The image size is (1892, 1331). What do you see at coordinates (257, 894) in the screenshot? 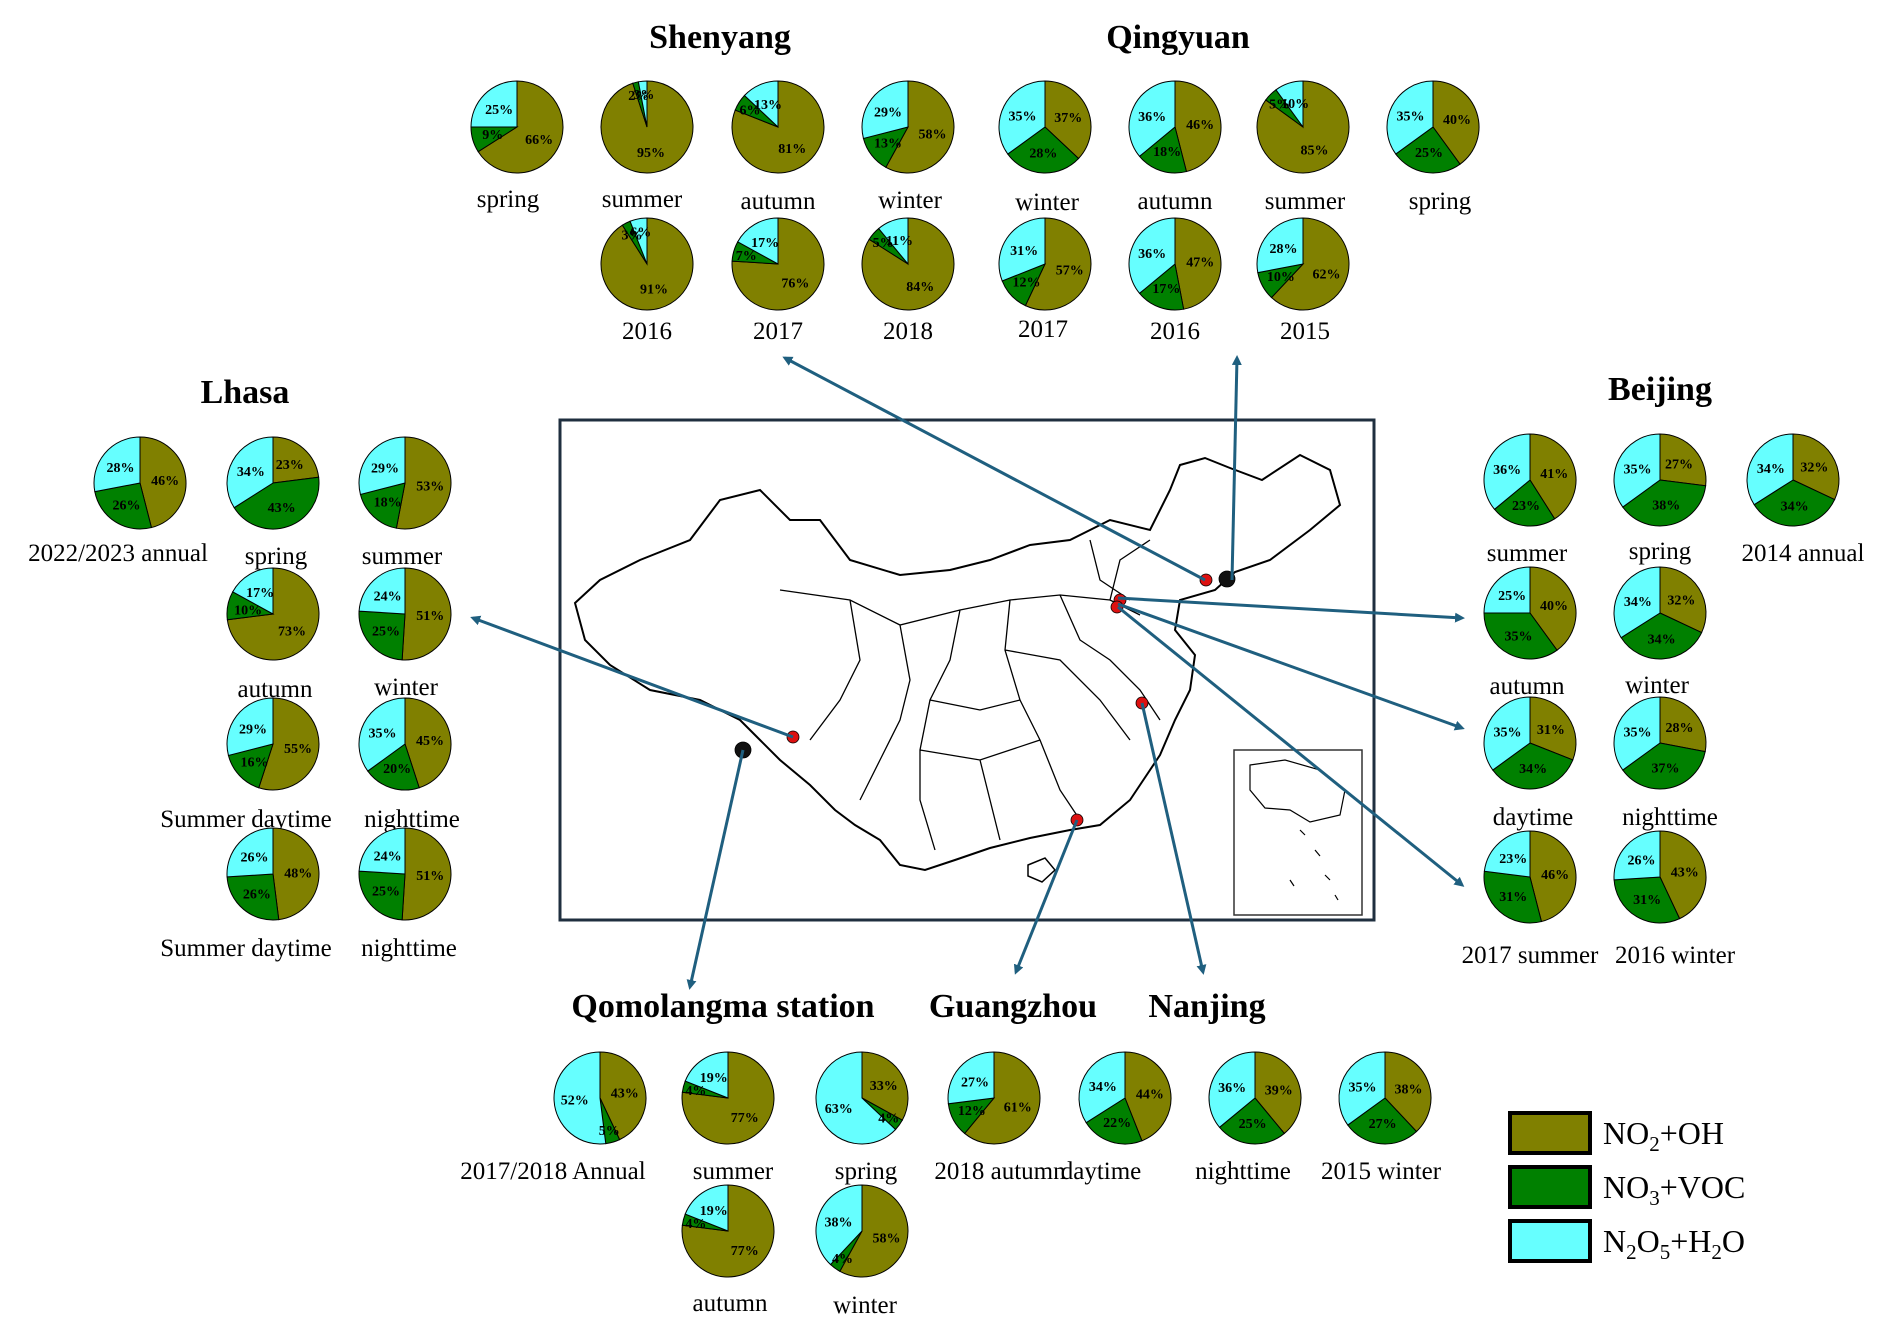
I see `pie-percent-label: 26%` at bounding box center [257, 894].